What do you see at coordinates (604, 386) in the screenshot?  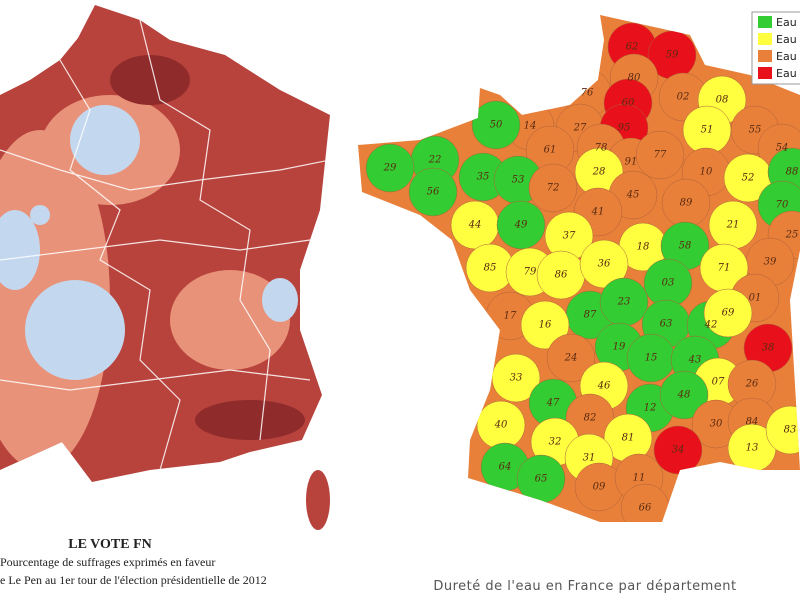 I see `department-label: 46` at bounding box center [604, 386].